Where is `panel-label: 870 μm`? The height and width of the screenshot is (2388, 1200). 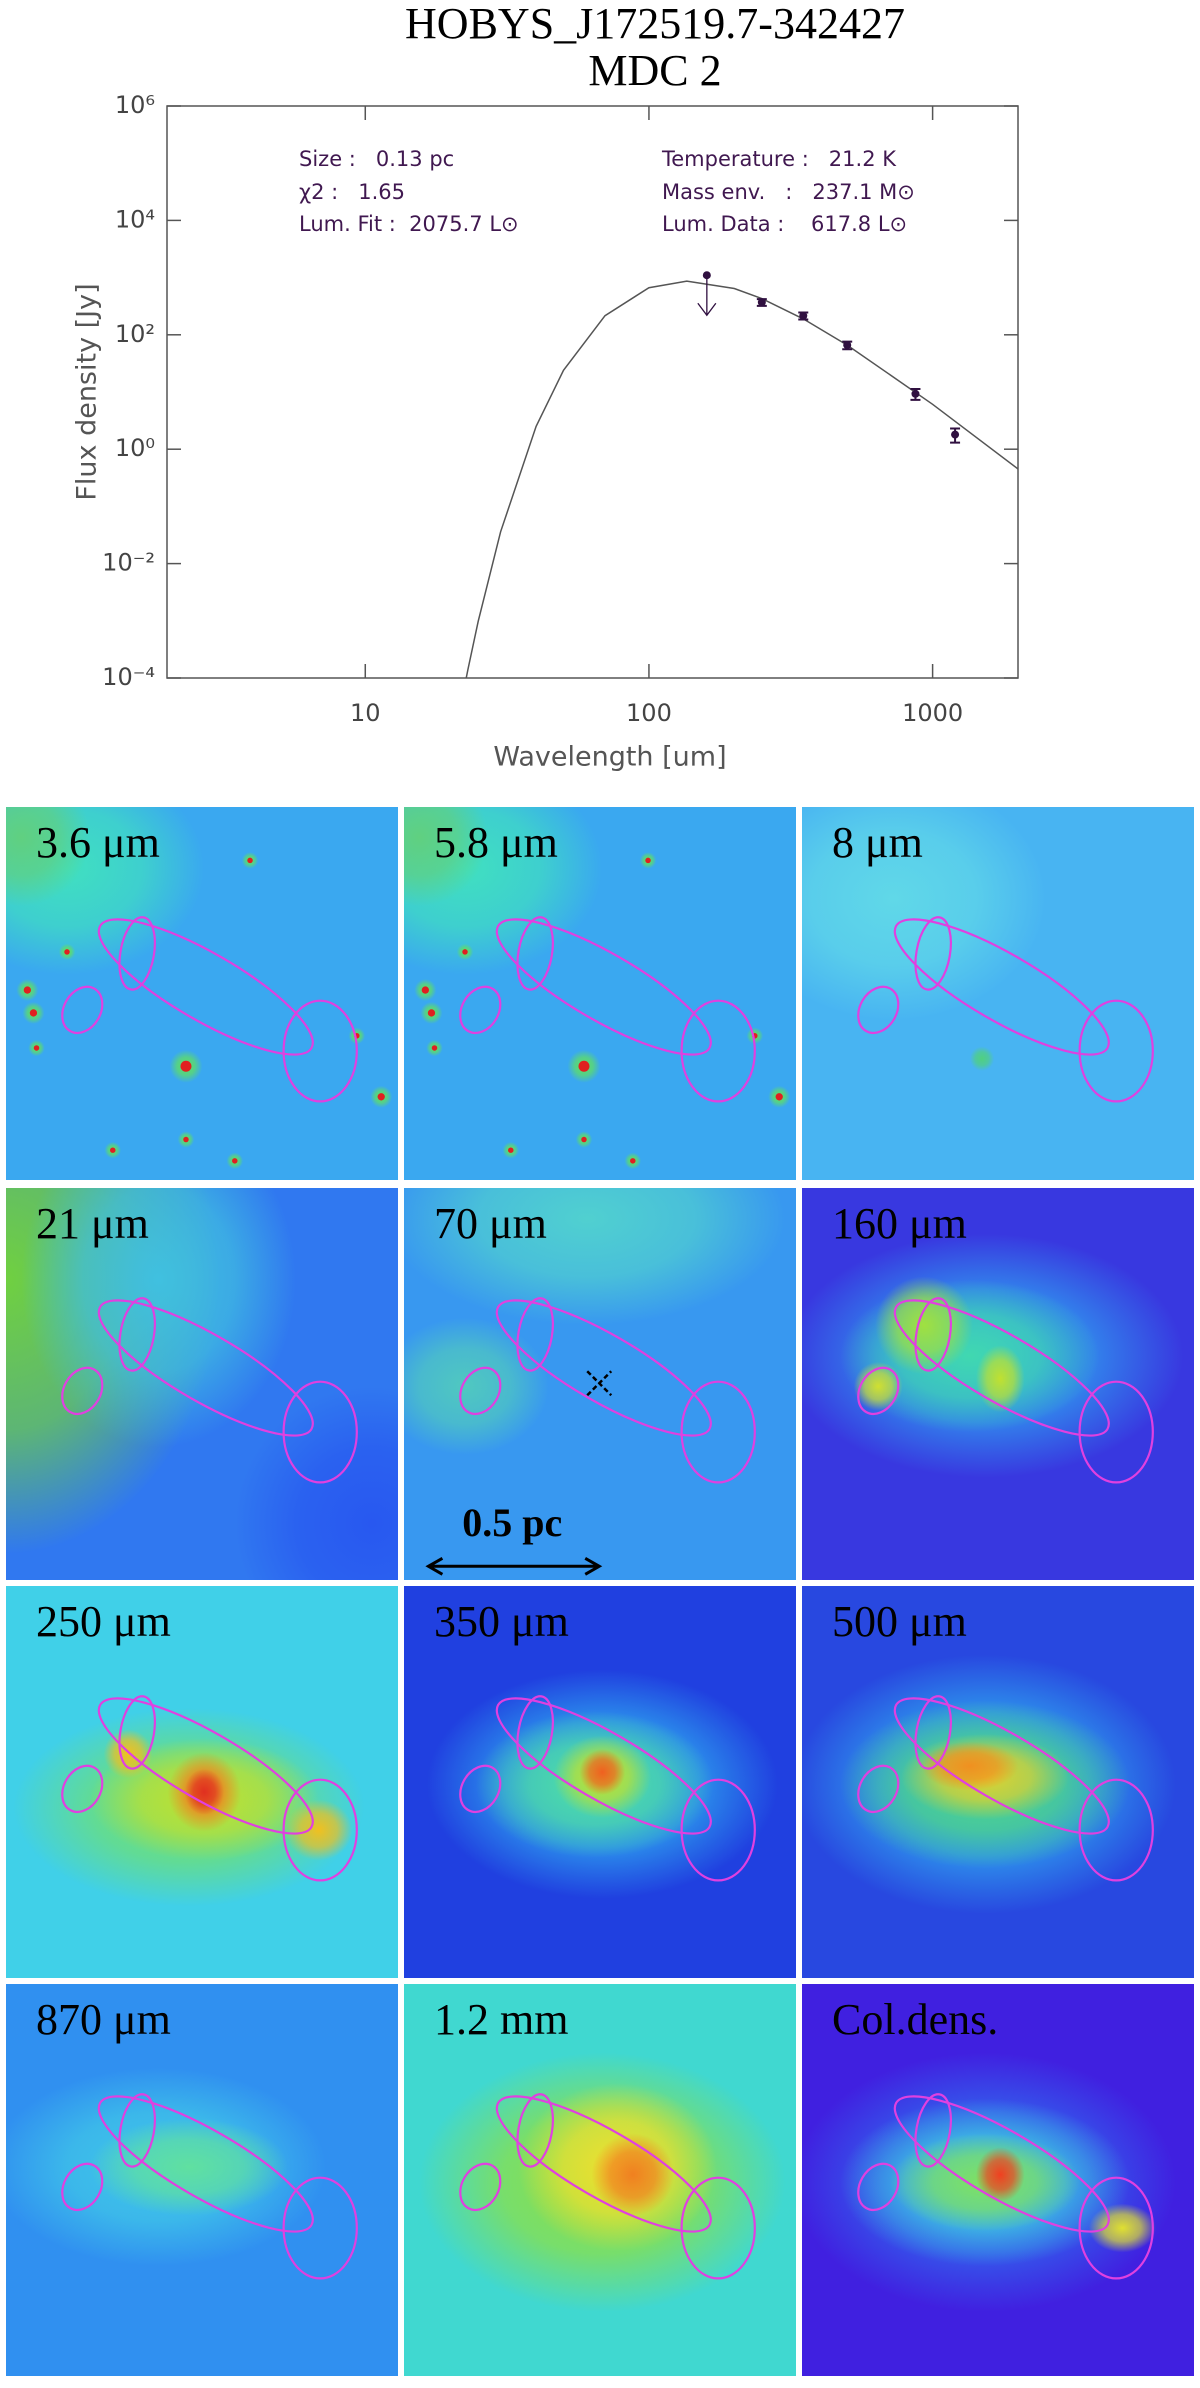 panel-label: 870 μm is located at coordinates (103, 2019).